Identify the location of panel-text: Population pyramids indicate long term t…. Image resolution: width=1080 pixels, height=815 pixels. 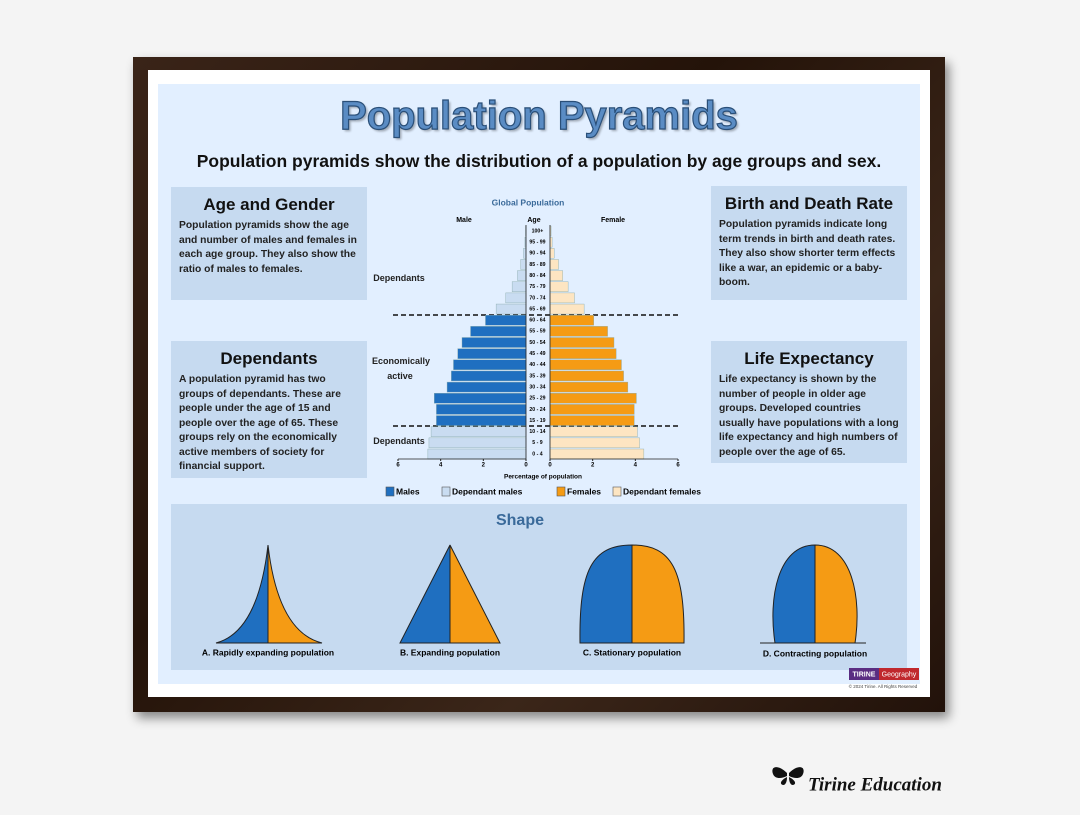
(807, 253).